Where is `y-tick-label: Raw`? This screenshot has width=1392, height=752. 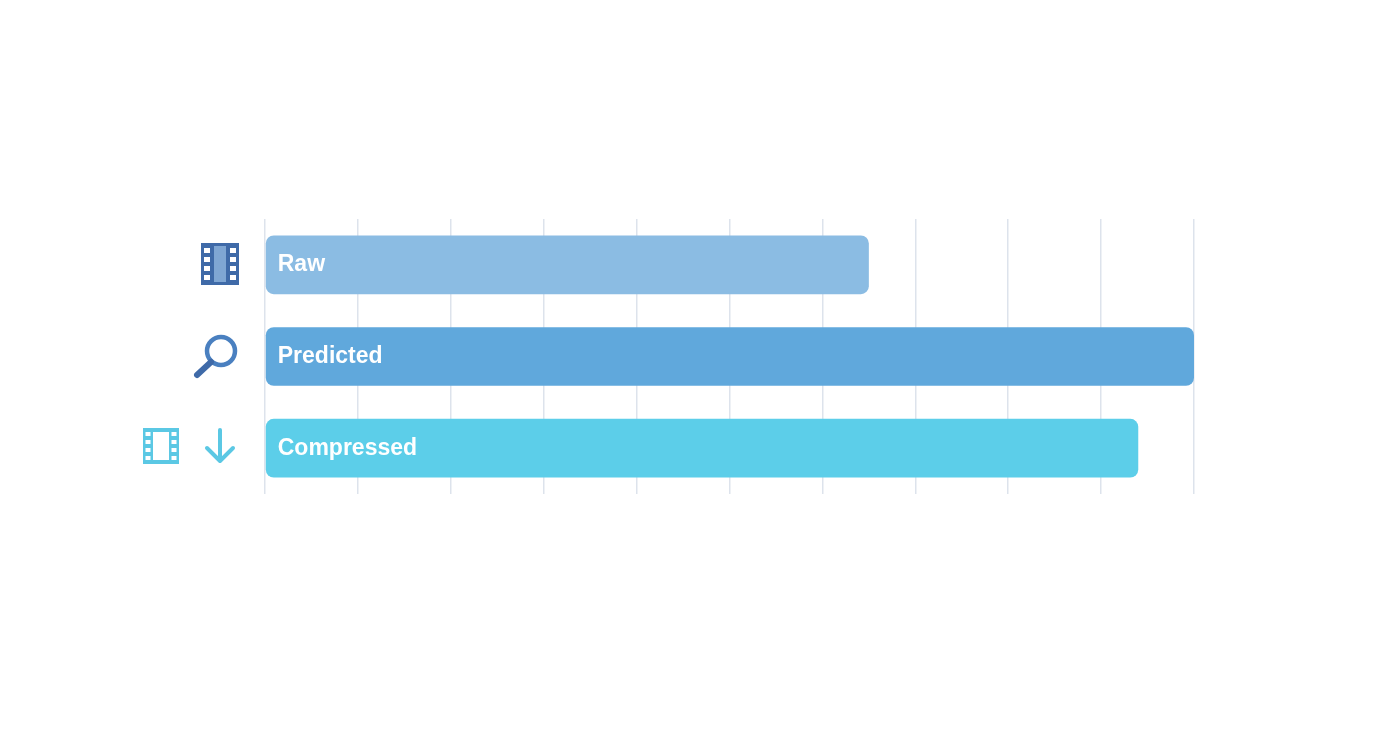
y-tick-label: Raw is located at coordinates (301, 263).